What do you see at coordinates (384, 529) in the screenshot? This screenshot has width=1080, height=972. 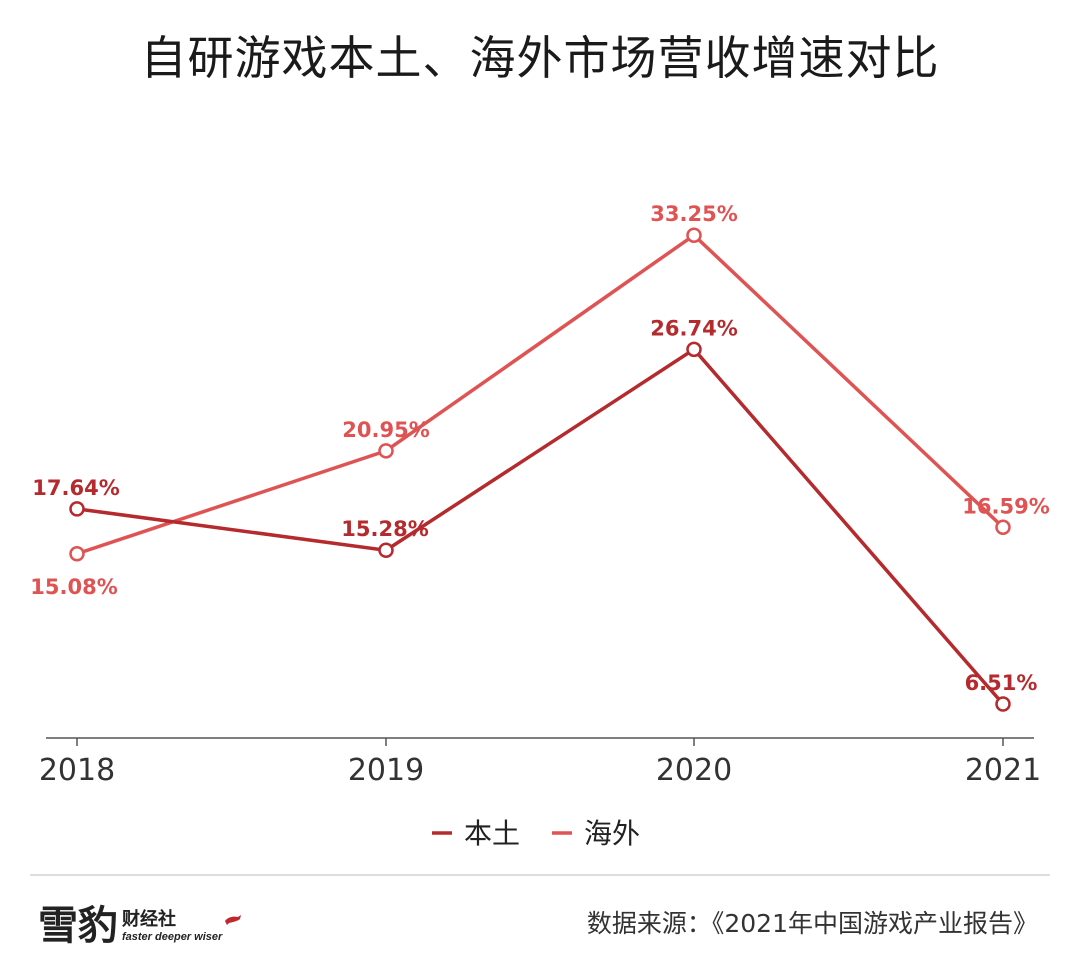 I see `data-label: 15.28%` at bounding box center [384, 529].